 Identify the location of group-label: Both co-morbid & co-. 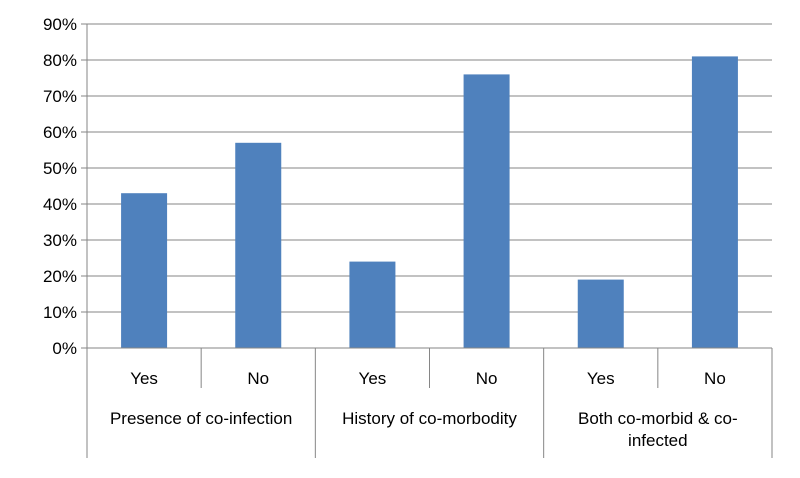
(658, 418).